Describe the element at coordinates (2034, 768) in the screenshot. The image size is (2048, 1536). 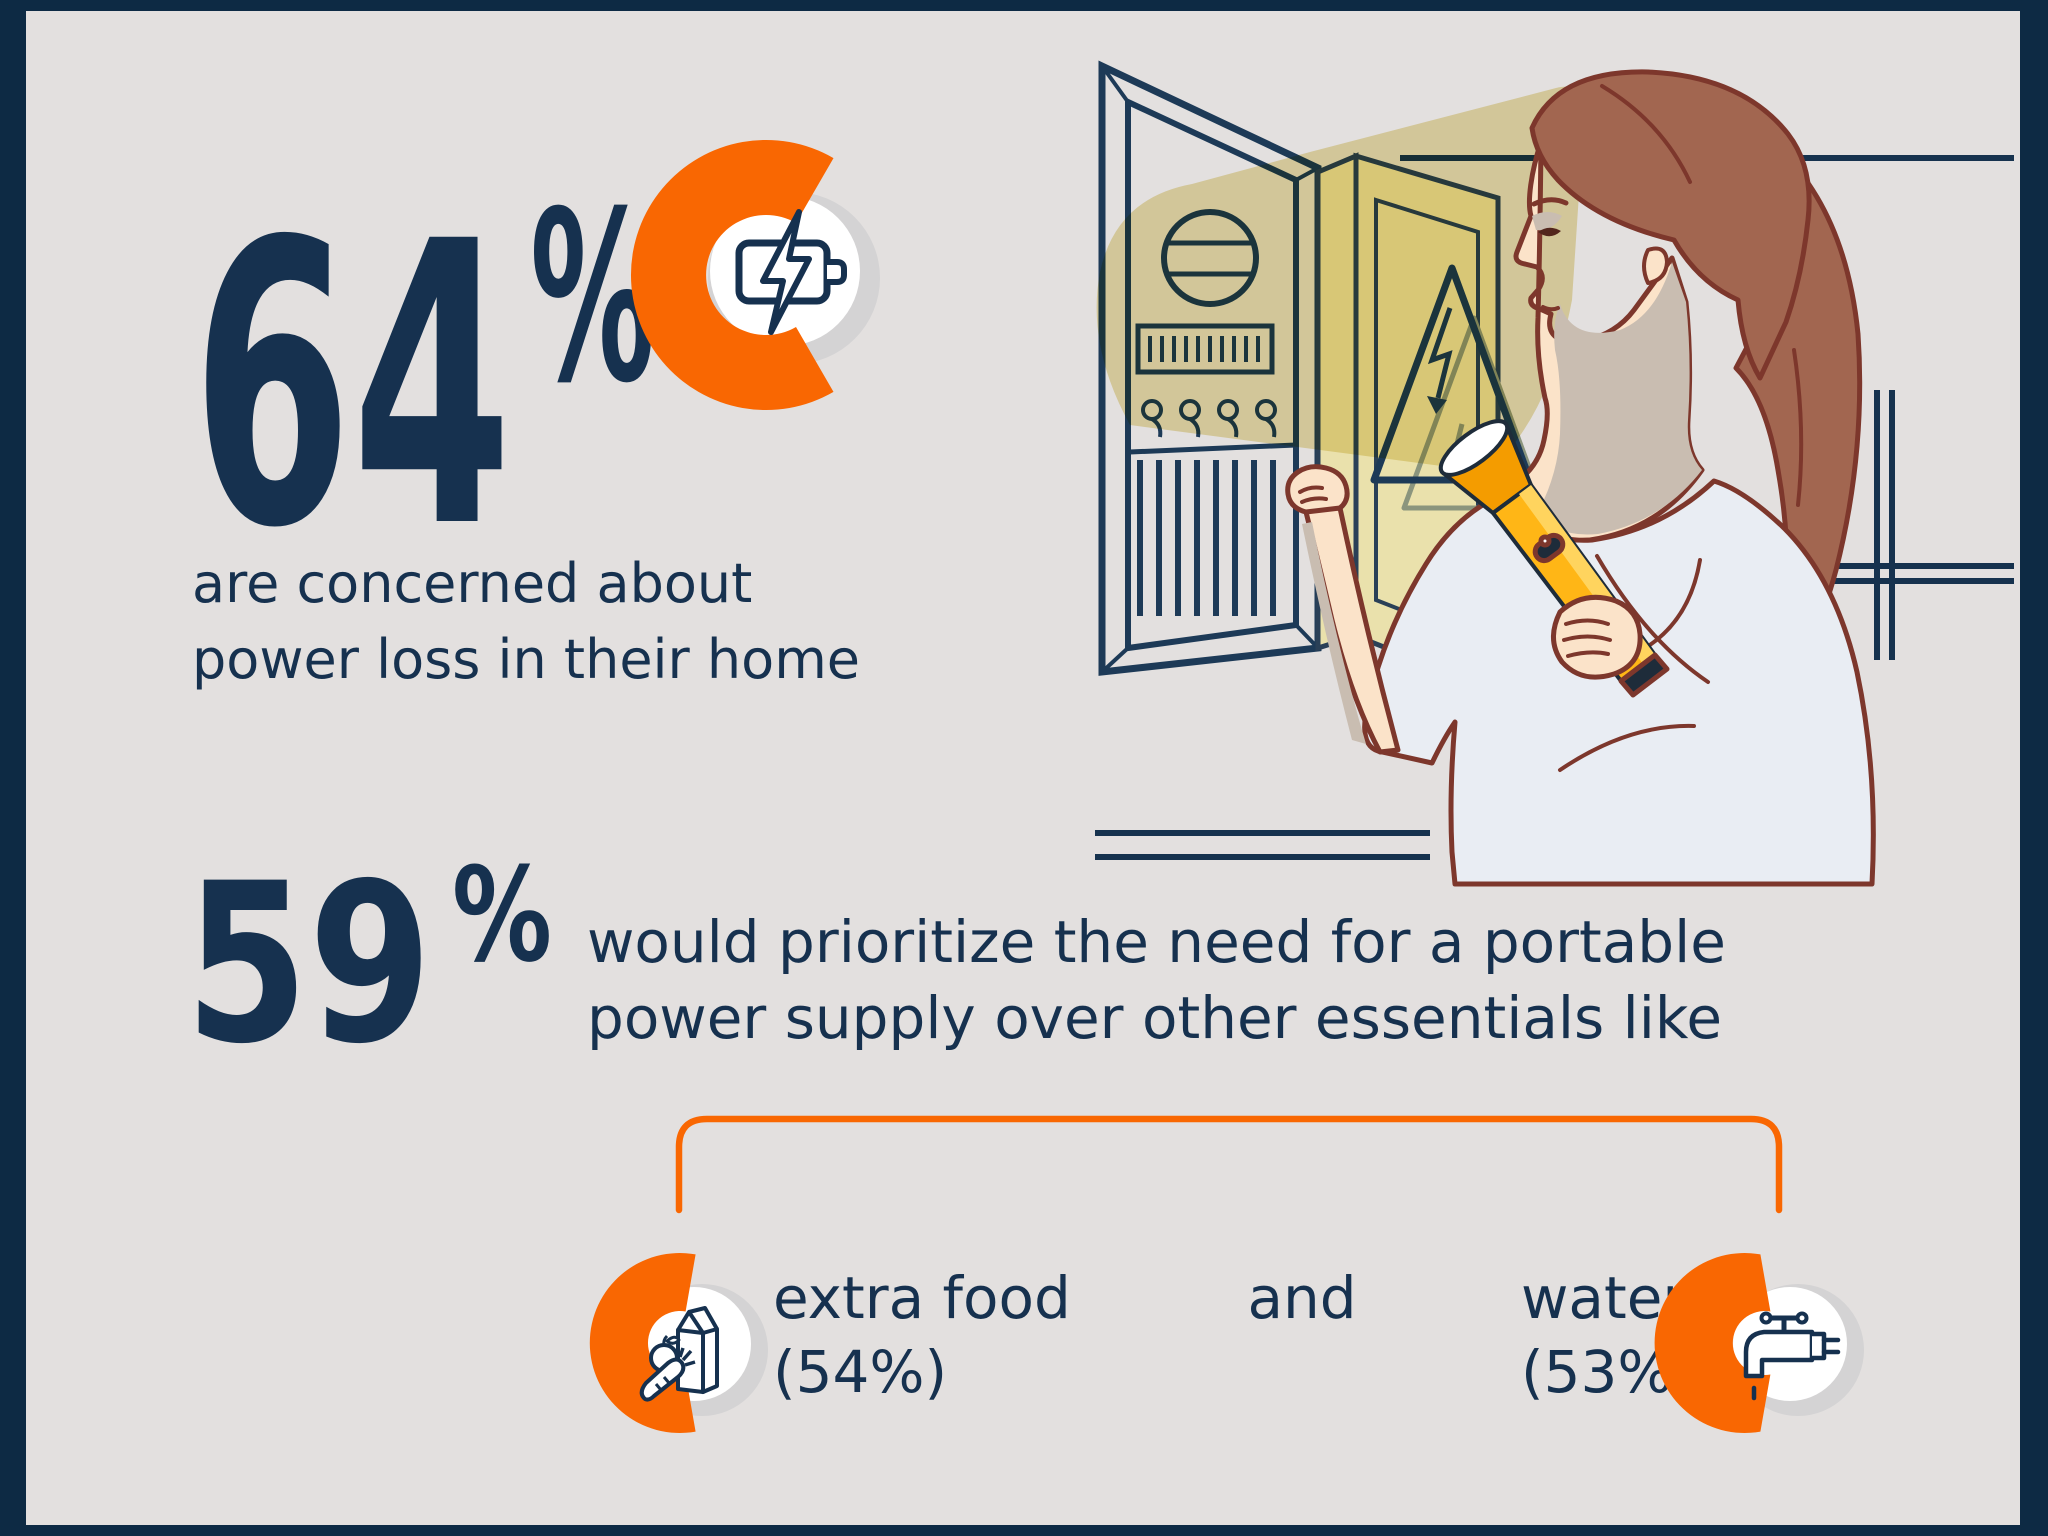
I see `frame-right` at that location.